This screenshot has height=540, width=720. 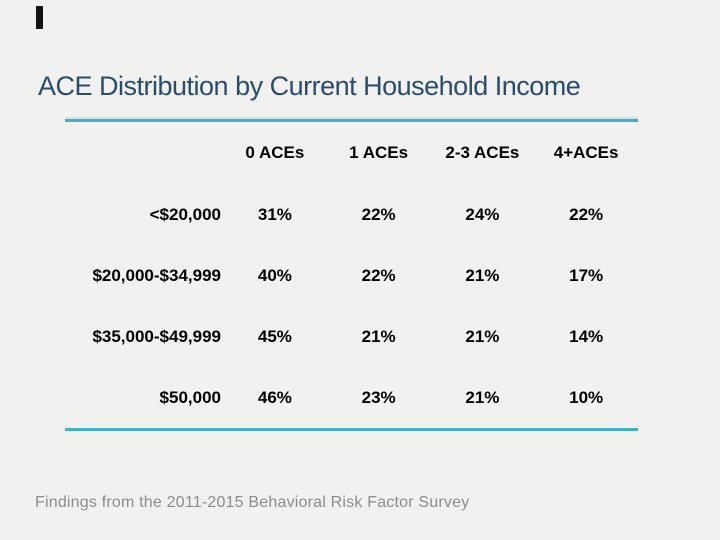 What do you see at coordinates (378, 397) in the screenshot?
I see `table-cell: 23%` at bounding box center [378, 397].